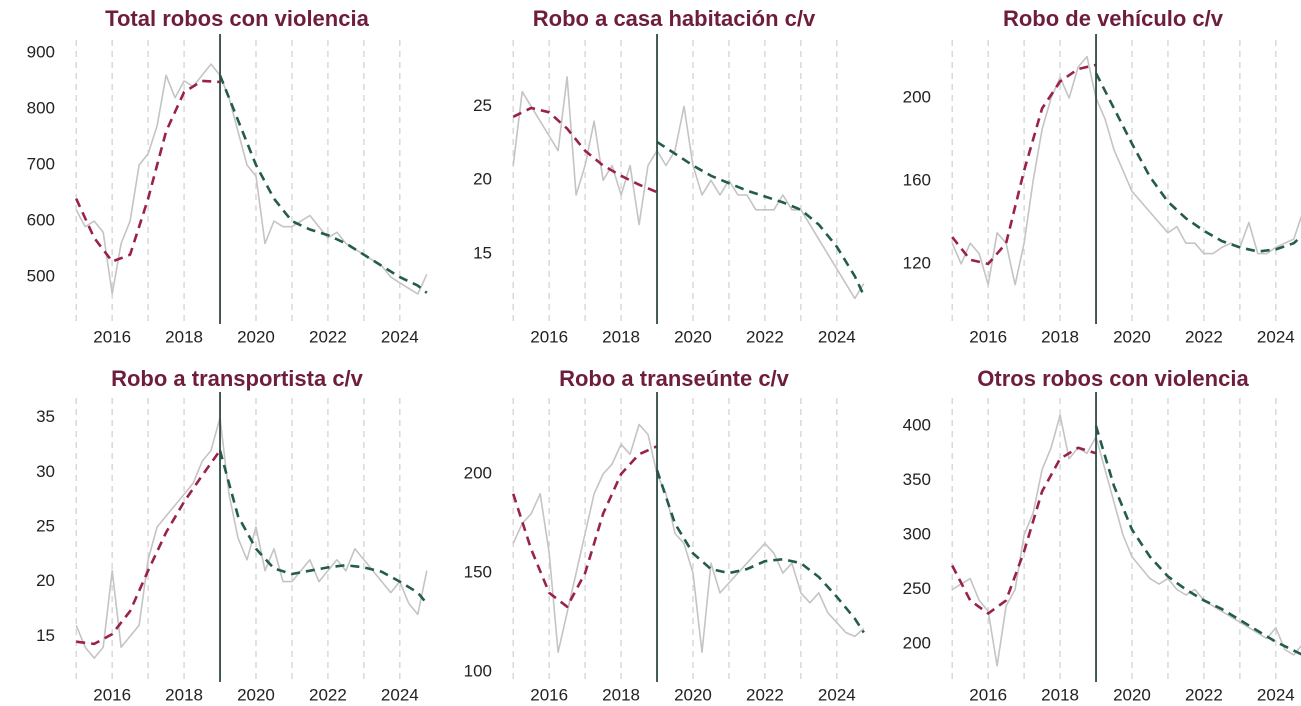 The width and height of the screenshot is (1301, 706). What do you see at coordinates (41, 220) in the screenshot?
I see `y-tick-label: 600` at bounding box center [41, 220].